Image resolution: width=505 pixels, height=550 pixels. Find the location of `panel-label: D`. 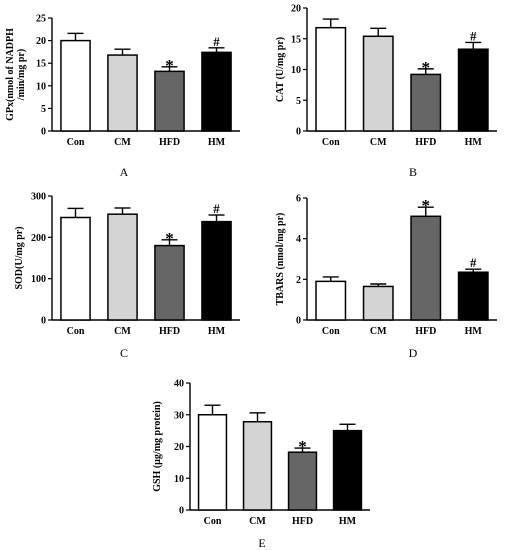

panel-label: D is located at coordinates (413, 353).